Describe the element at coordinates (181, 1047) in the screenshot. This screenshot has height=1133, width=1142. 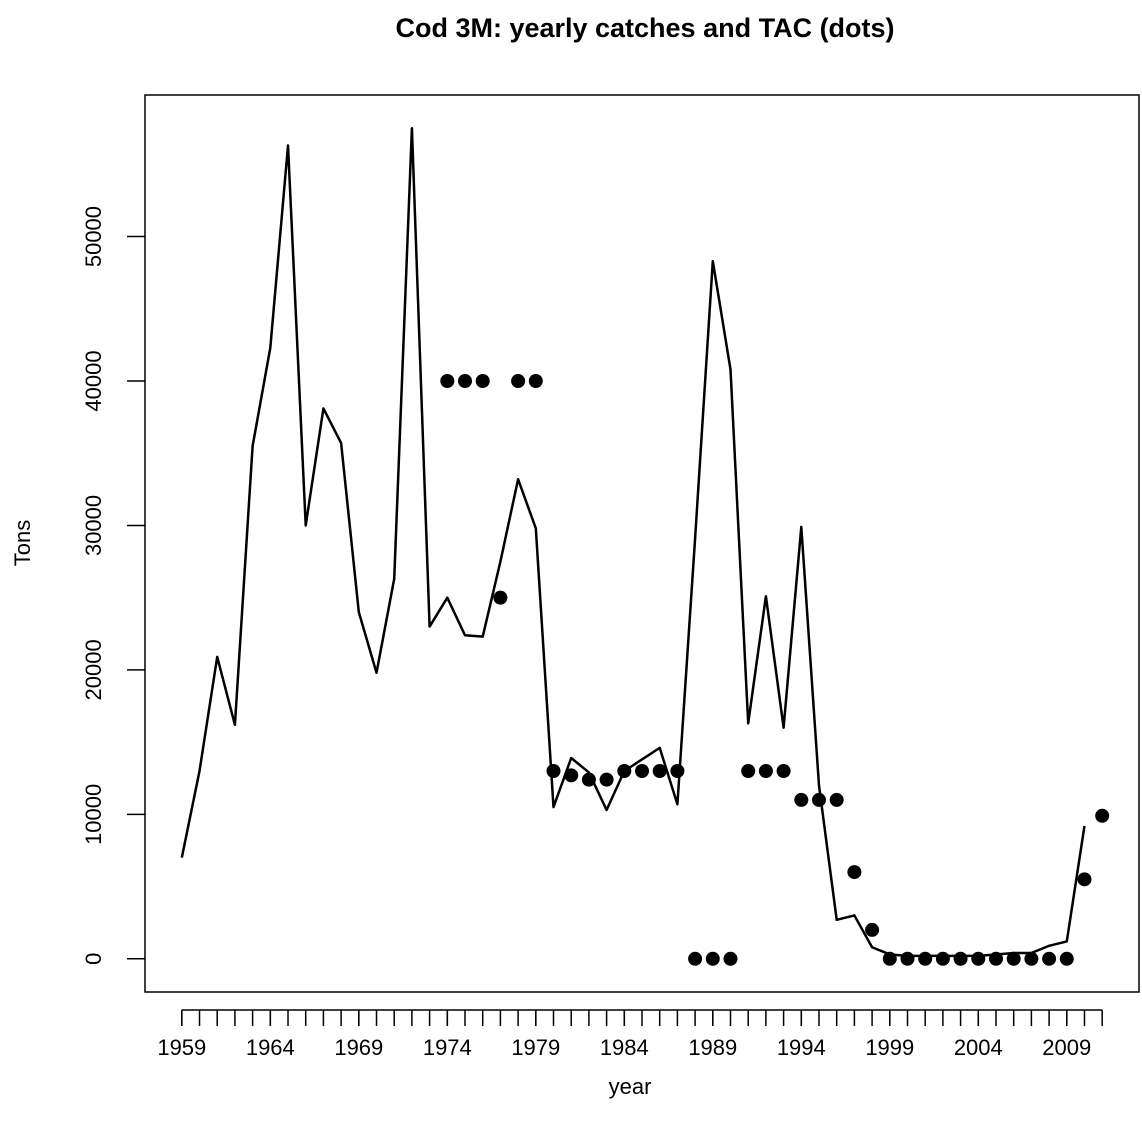
I see `x-tick-label: 1959` at that location.